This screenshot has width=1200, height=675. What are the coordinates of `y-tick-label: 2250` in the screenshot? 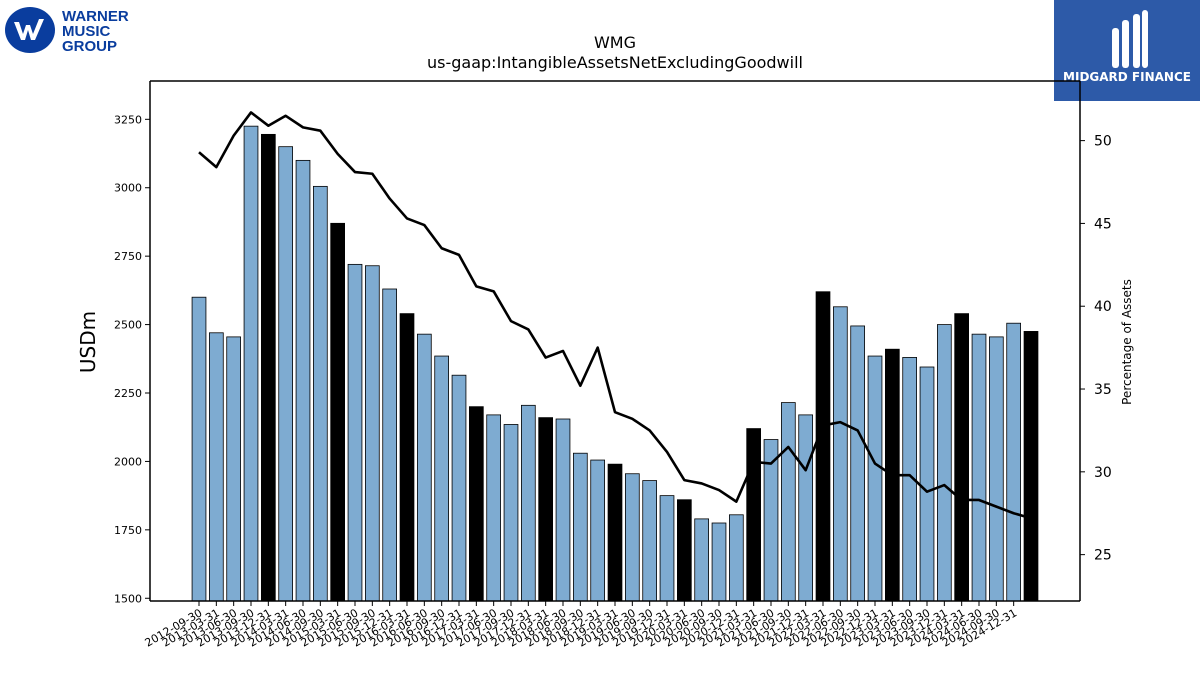 It's located at (128, 393).